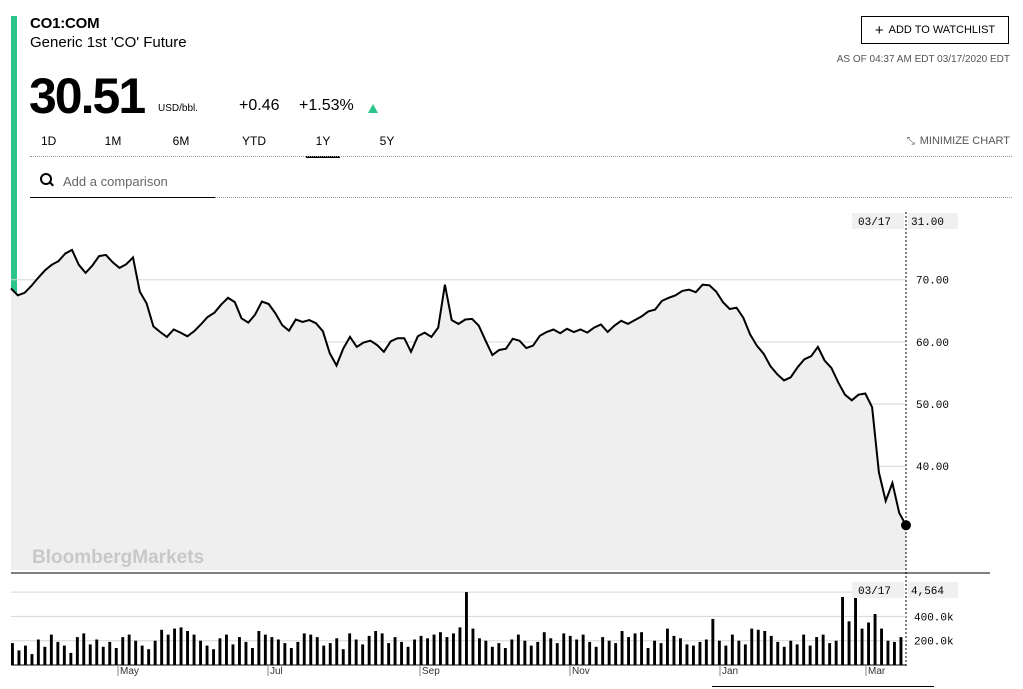 This screenshot has width=1023, height=689. I want to click on x-tick-label: May, so click(129, 671).